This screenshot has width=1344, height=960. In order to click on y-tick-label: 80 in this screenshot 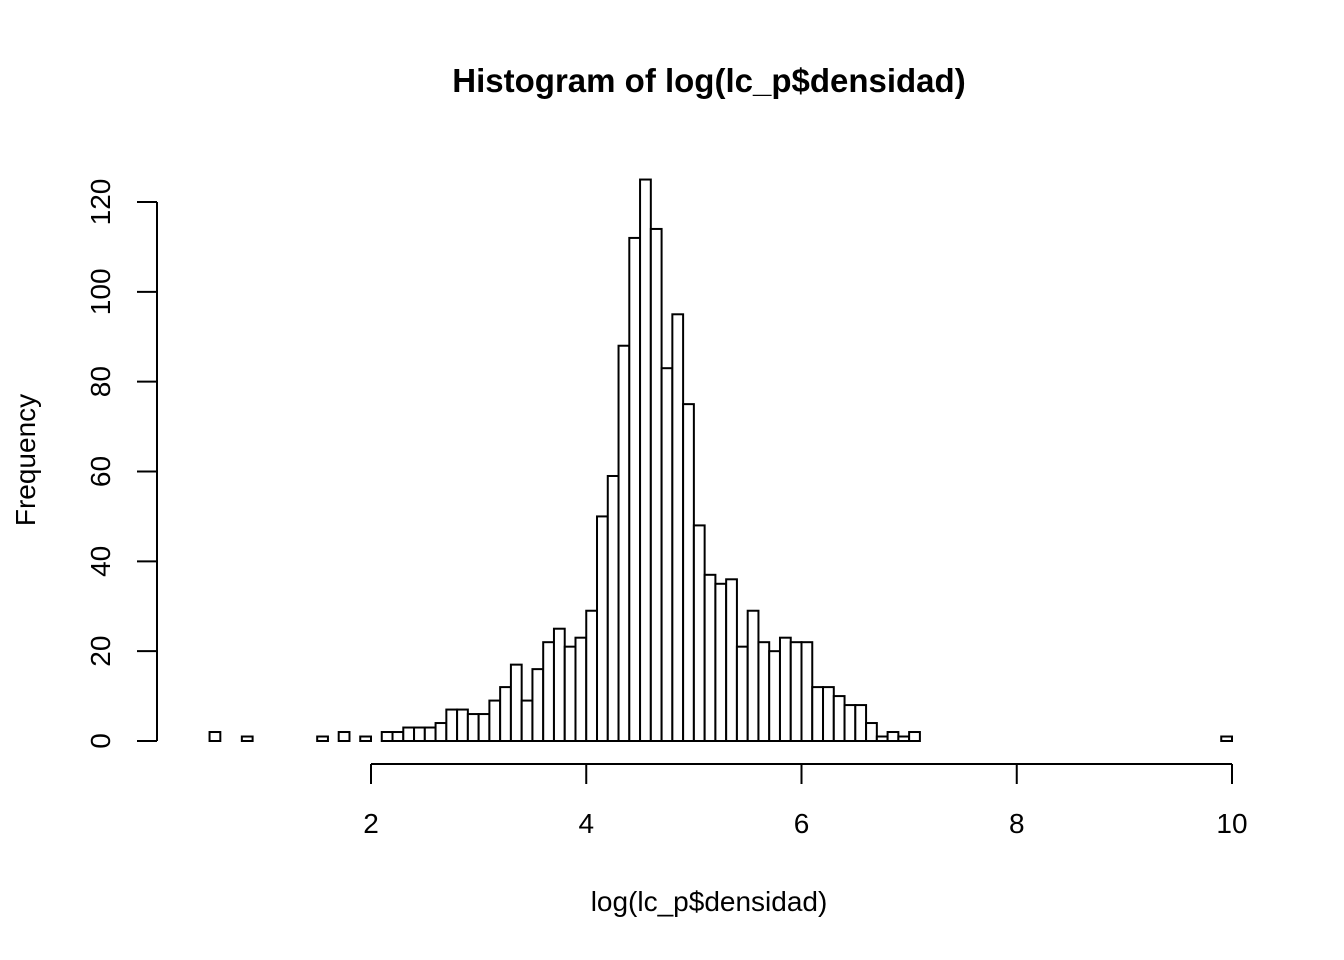, I will do `click(100, 381)`.